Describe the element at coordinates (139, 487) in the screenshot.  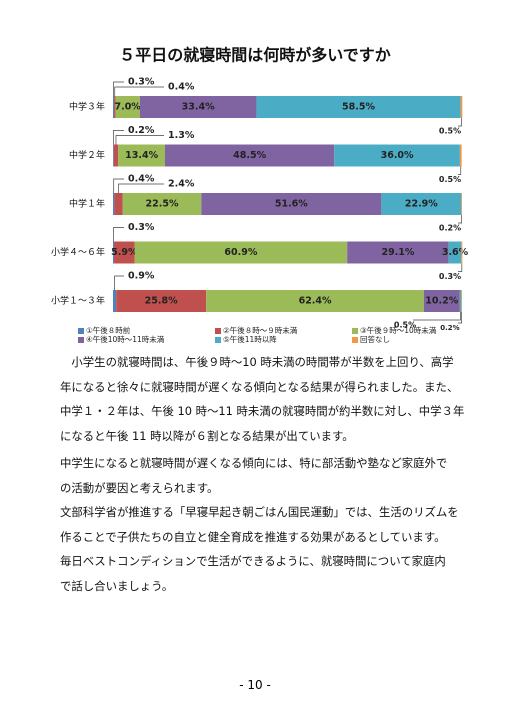
I see `text-line: の活動が要因と考えられます。` at that location.